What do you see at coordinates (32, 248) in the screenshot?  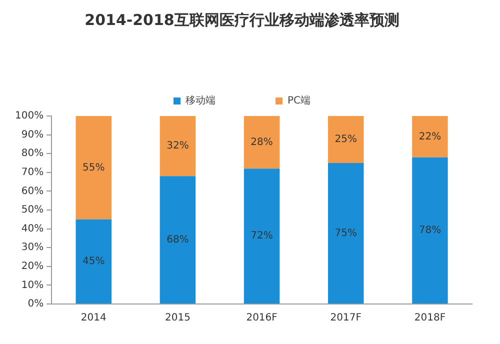 I see `y-tick-label: 30%` at bounding box center [32, 248].